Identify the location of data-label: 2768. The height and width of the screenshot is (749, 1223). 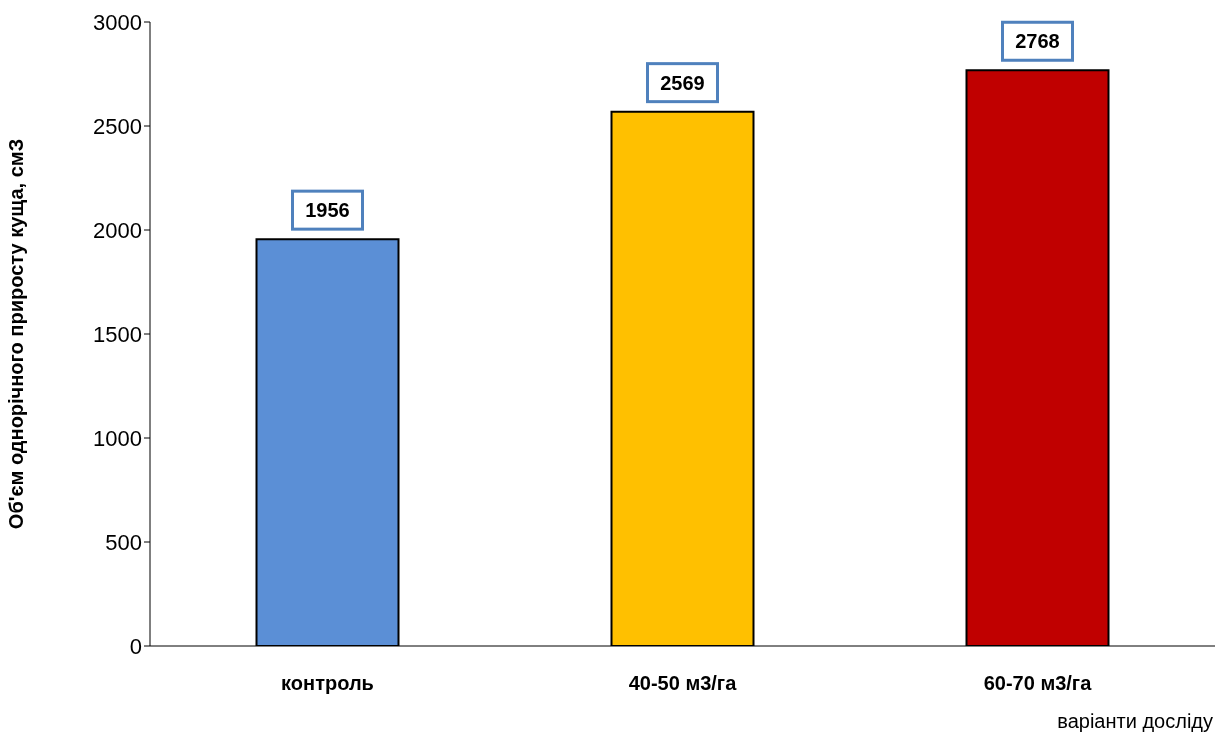
(1037, 41).